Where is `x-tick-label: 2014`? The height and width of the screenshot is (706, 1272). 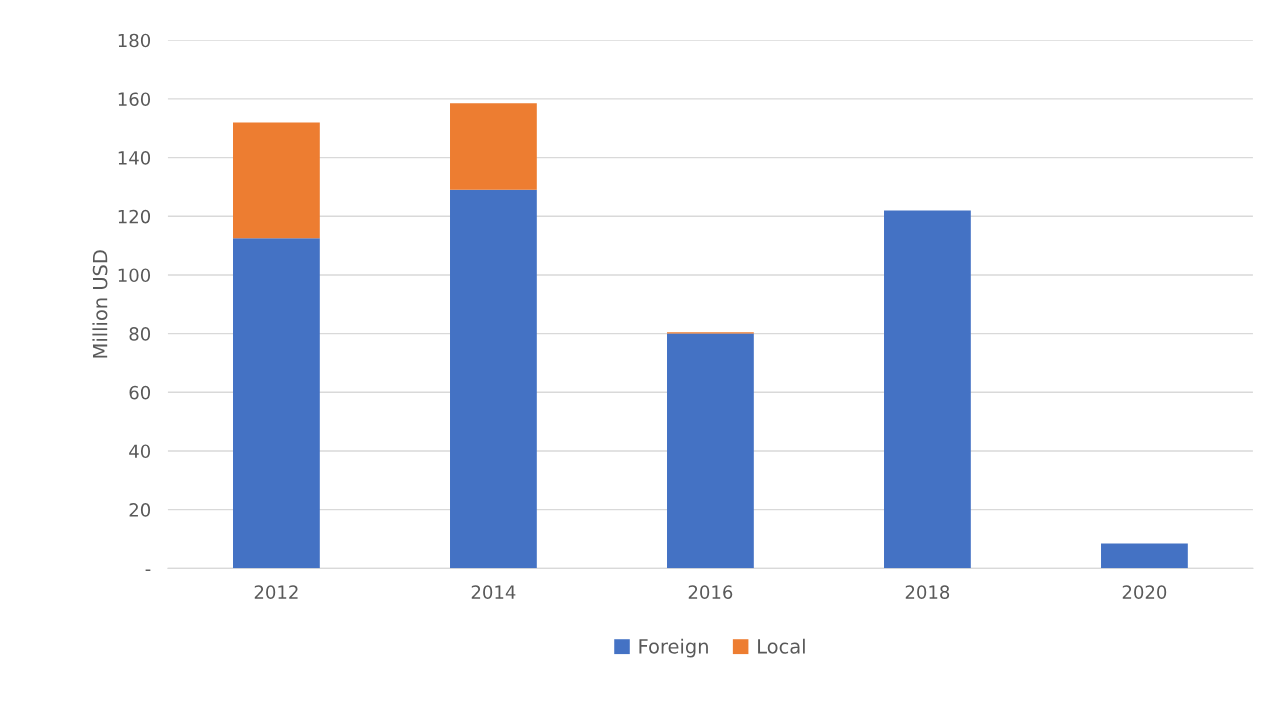
x-tick-label: 2014 is located at coordinates (493, 592).